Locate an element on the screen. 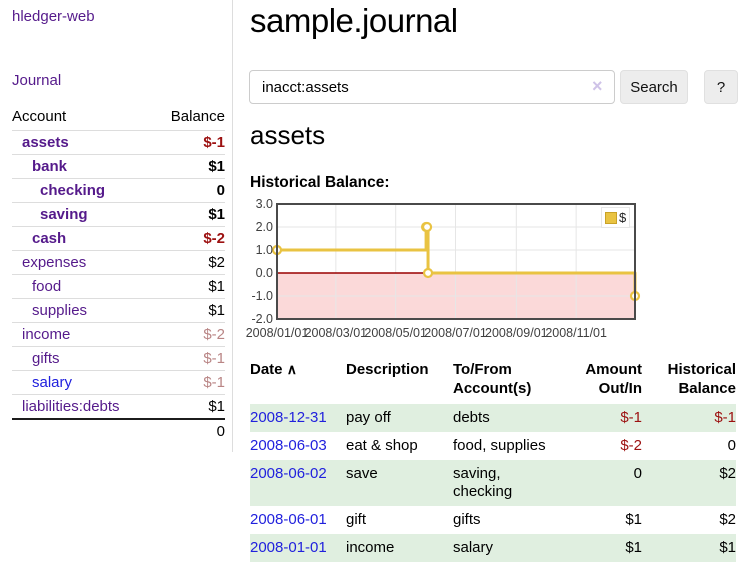 The height and width of the screenshot is (582, 742). clear-search-icon: × is located at coordinates (597, 86).